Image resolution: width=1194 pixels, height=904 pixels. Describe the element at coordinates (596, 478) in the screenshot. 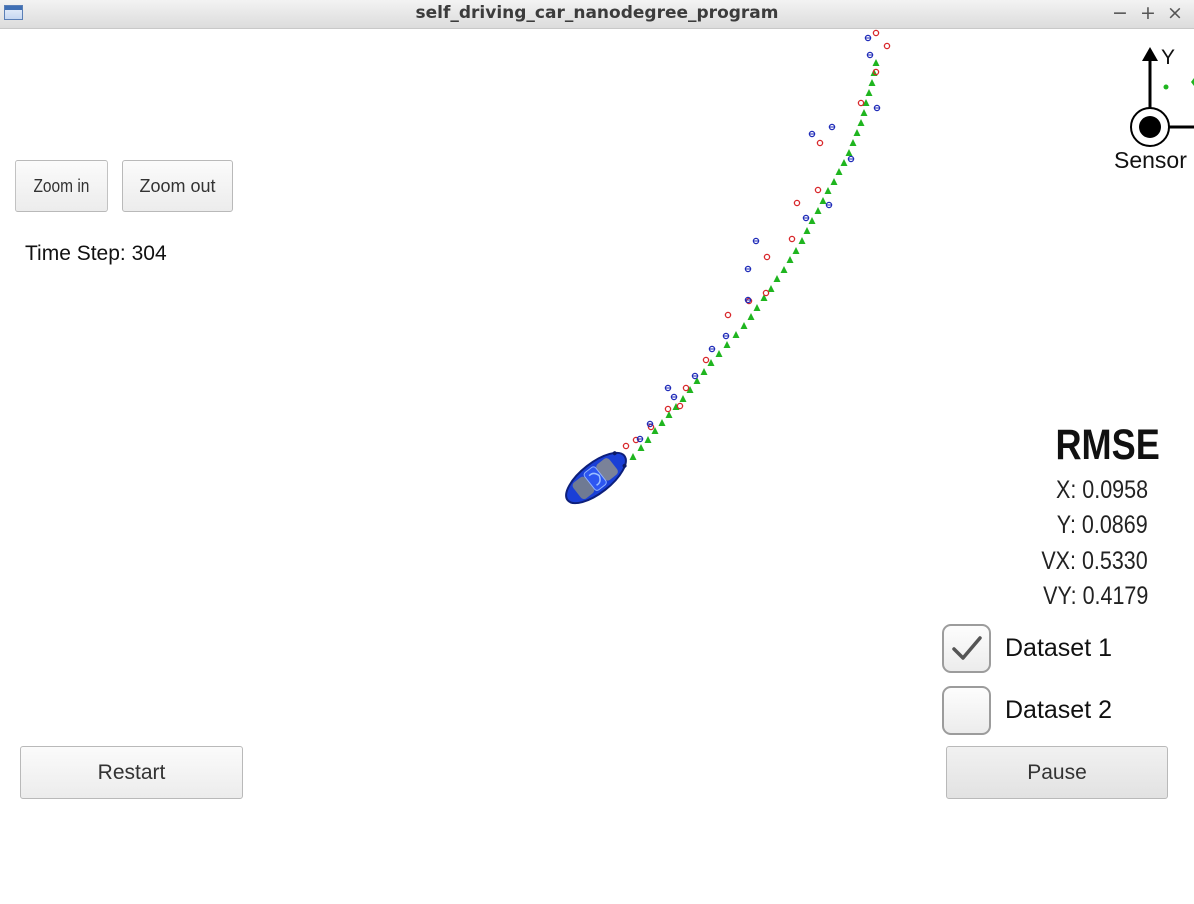

I see `car-icon` at that location.